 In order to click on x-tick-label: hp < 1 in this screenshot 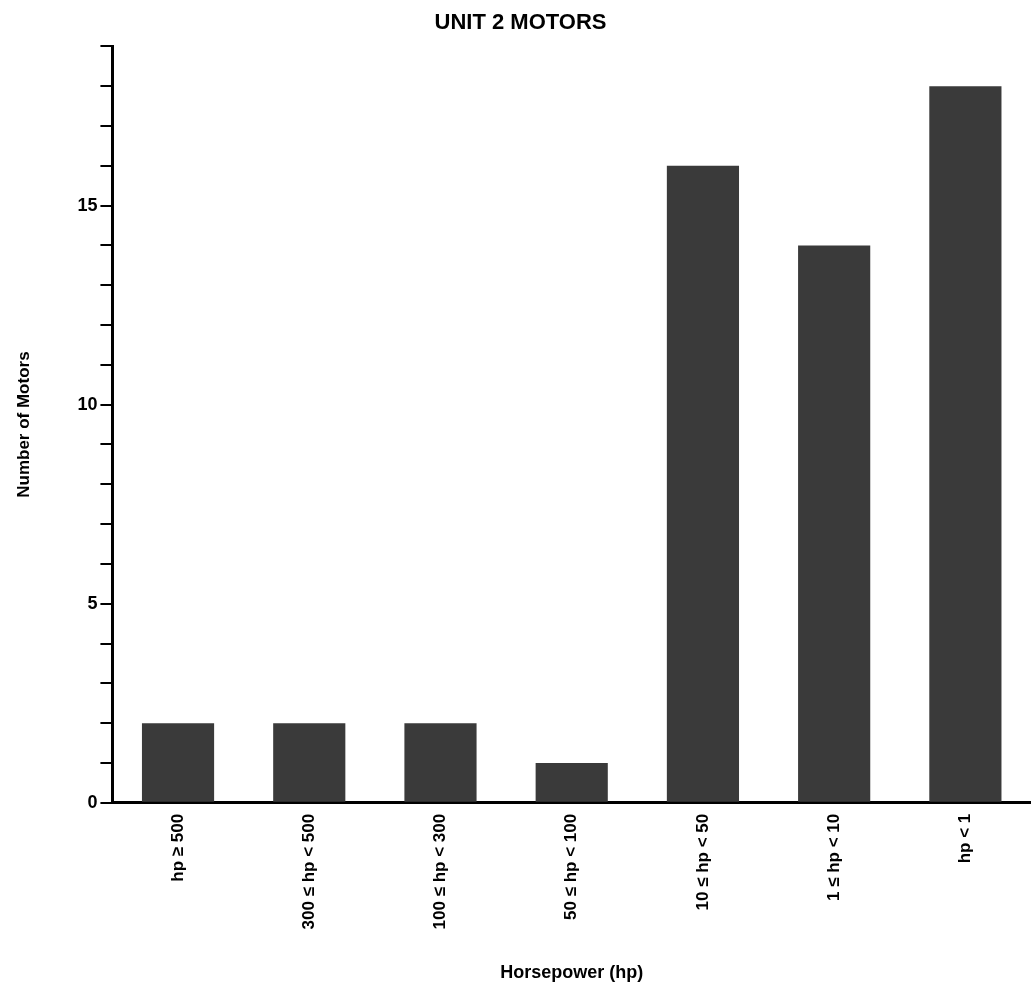, I will do `click(965, 838)`.